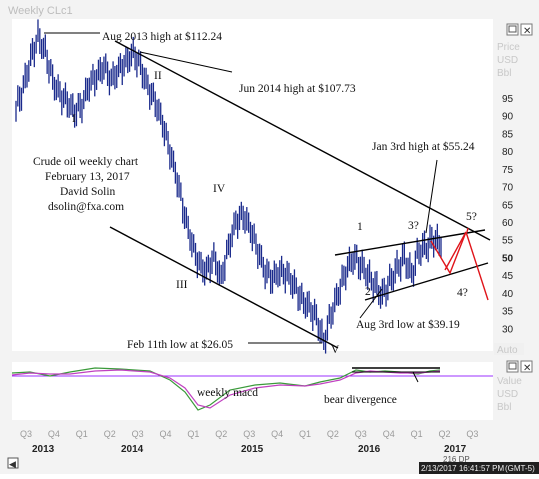  Describe the element at coordinates (166, 434) in the screenshot. I see `quarter-tick-5: Q4` at that location.